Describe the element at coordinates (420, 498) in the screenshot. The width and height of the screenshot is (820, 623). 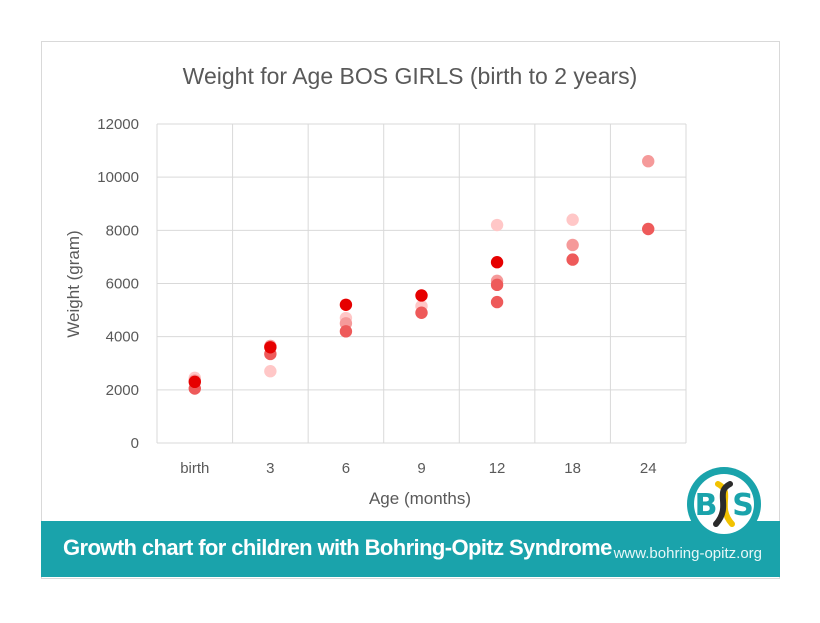
I see `x-axis-label: Age (months)` at that location.